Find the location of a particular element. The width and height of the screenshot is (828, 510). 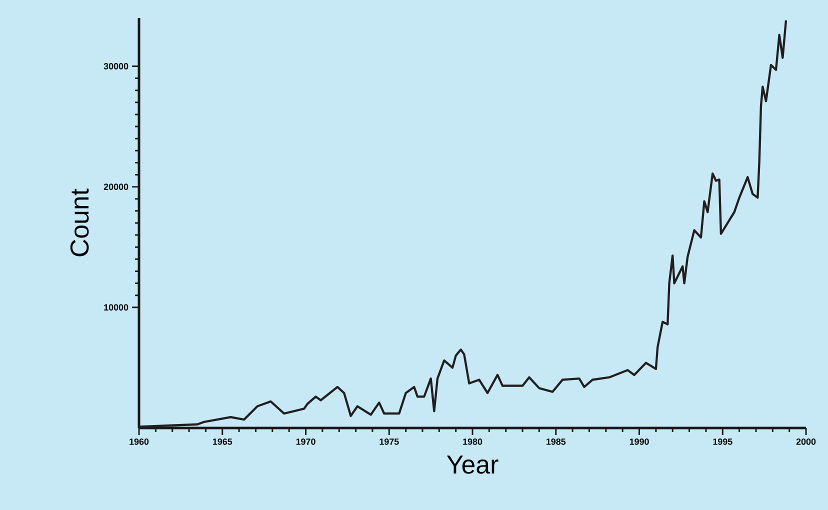

x-tick-label: 1990 is located at coordinates (639, 441).